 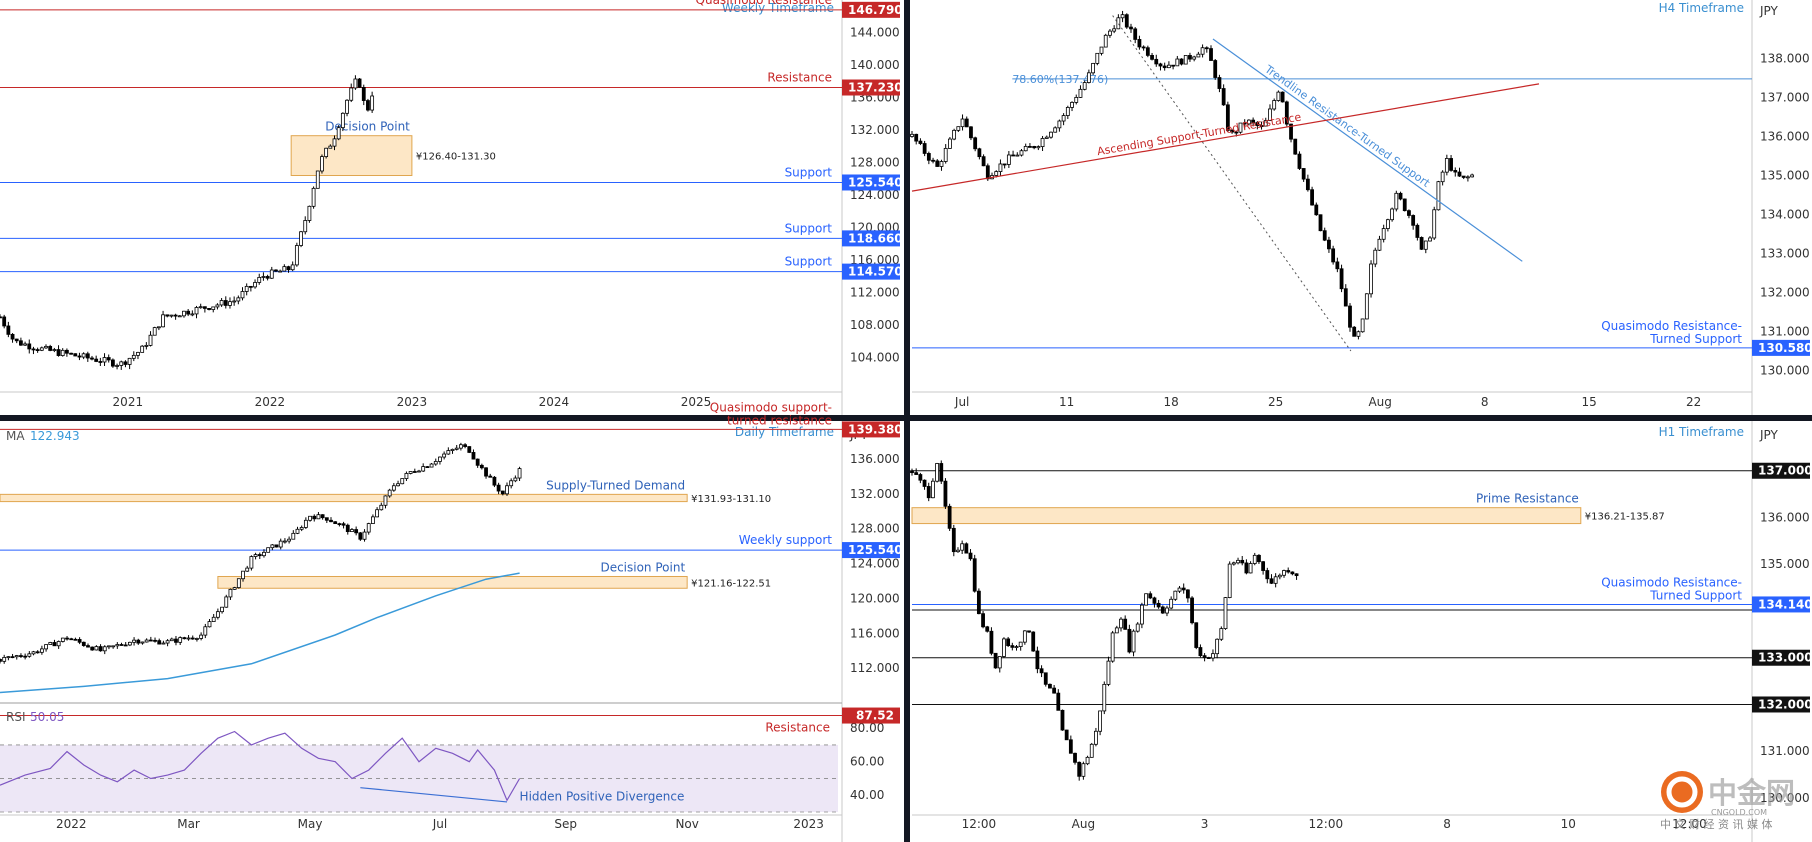 What do you see at coordinates (764, 3) in the screenshot?
I see `weekly-level-label-0-0: Quasimodo Resistance` at bounding box center [764, 3].